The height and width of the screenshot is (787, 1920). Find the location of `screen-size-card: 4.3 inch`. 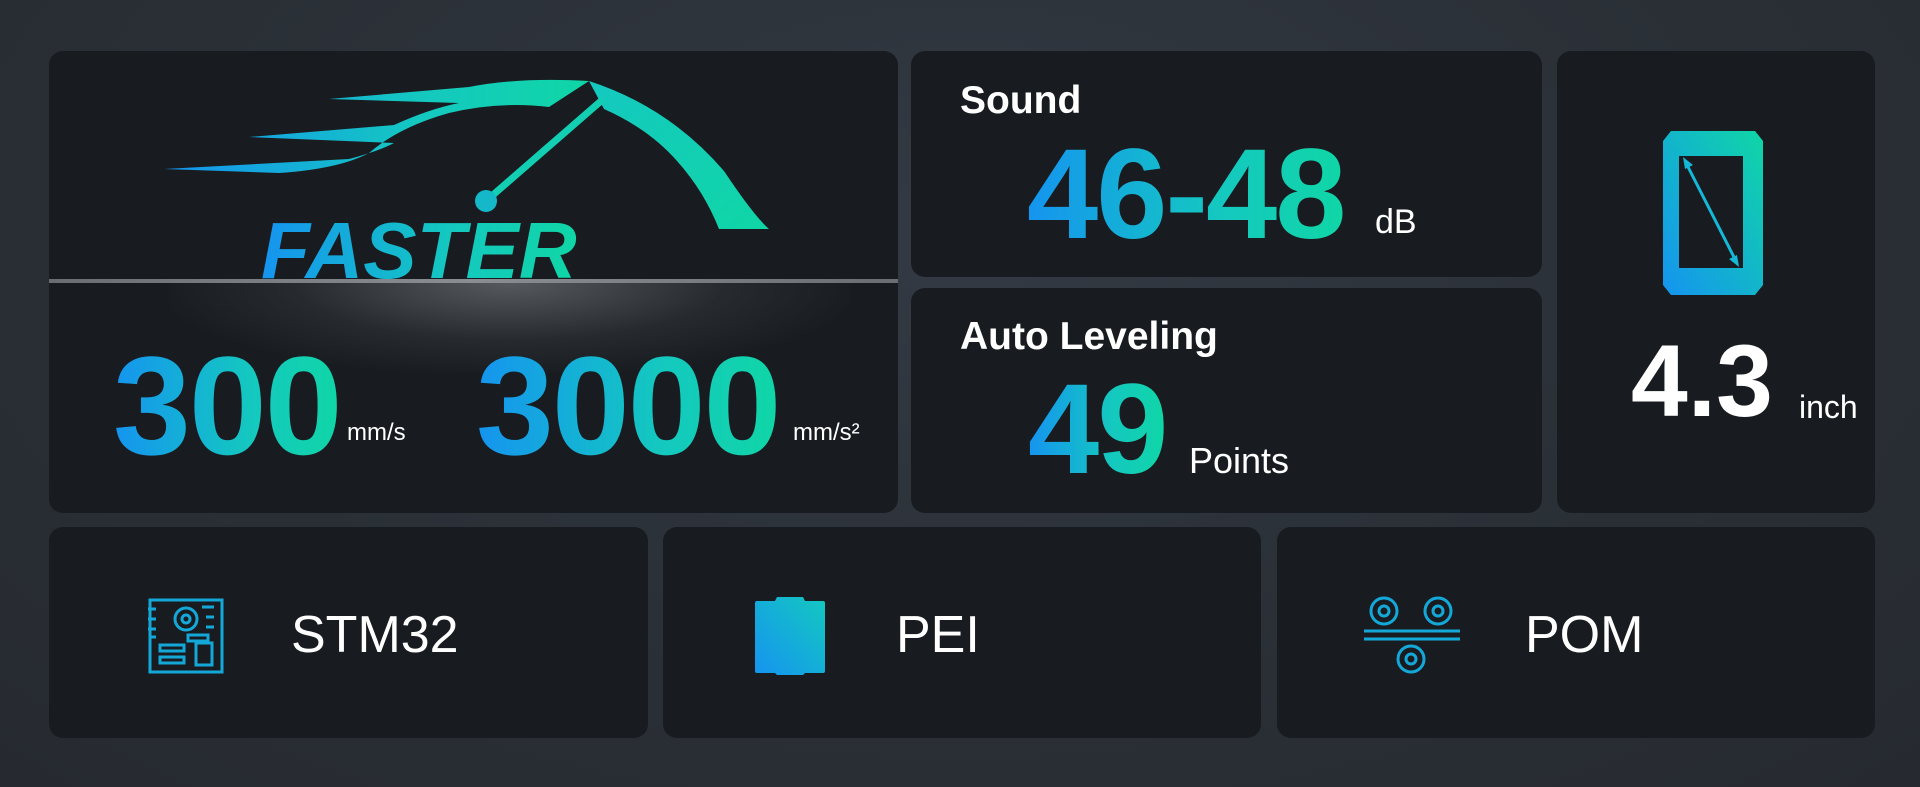

screen-size-card: 4.3 inch is located at coordinates (1716, 282).